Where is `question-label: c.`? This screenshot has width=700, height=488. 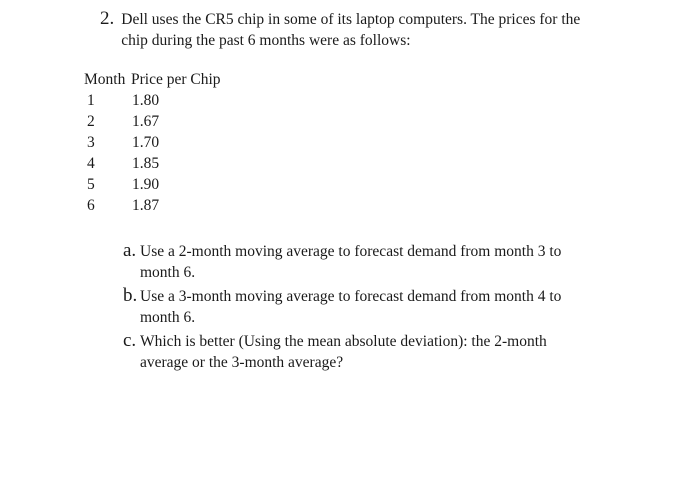
question-label: c. is located at coordinates (130, 340).